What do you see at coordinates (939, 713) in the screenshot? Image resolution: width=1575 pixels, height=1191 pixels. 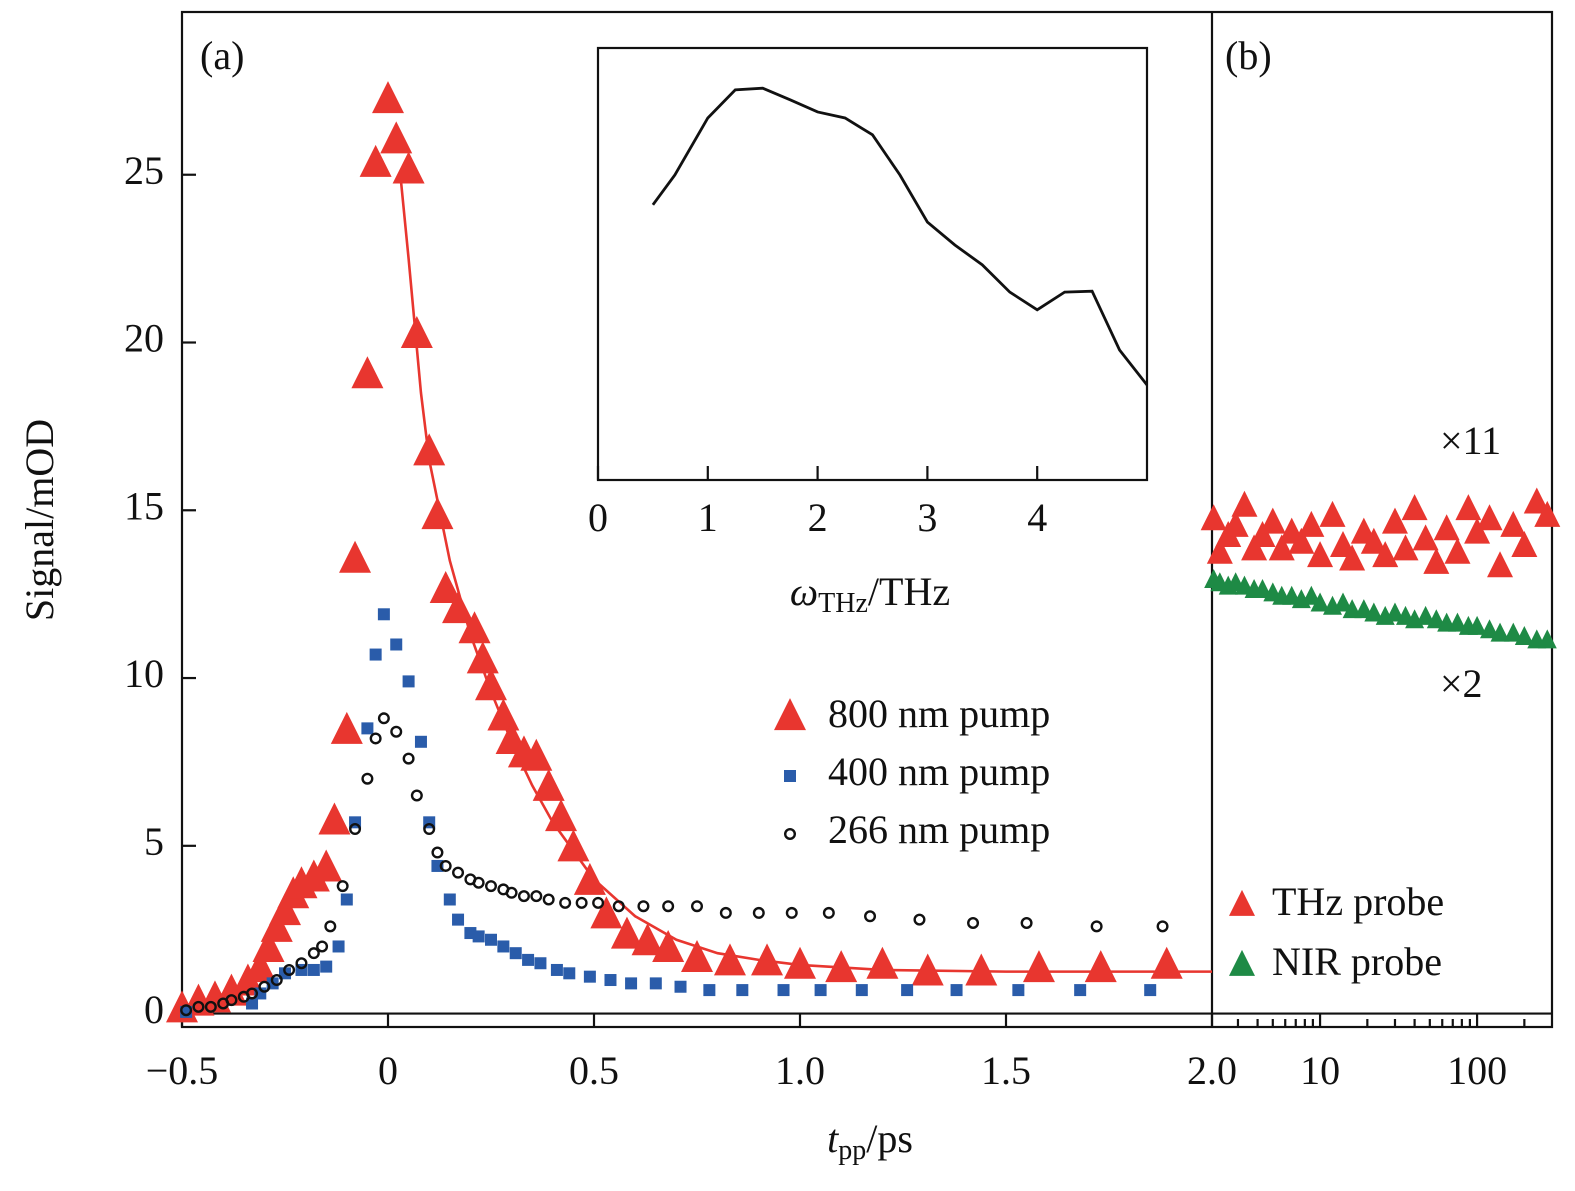 I see `legend-label: 800 nm pump` at bounding box center [939, 713].